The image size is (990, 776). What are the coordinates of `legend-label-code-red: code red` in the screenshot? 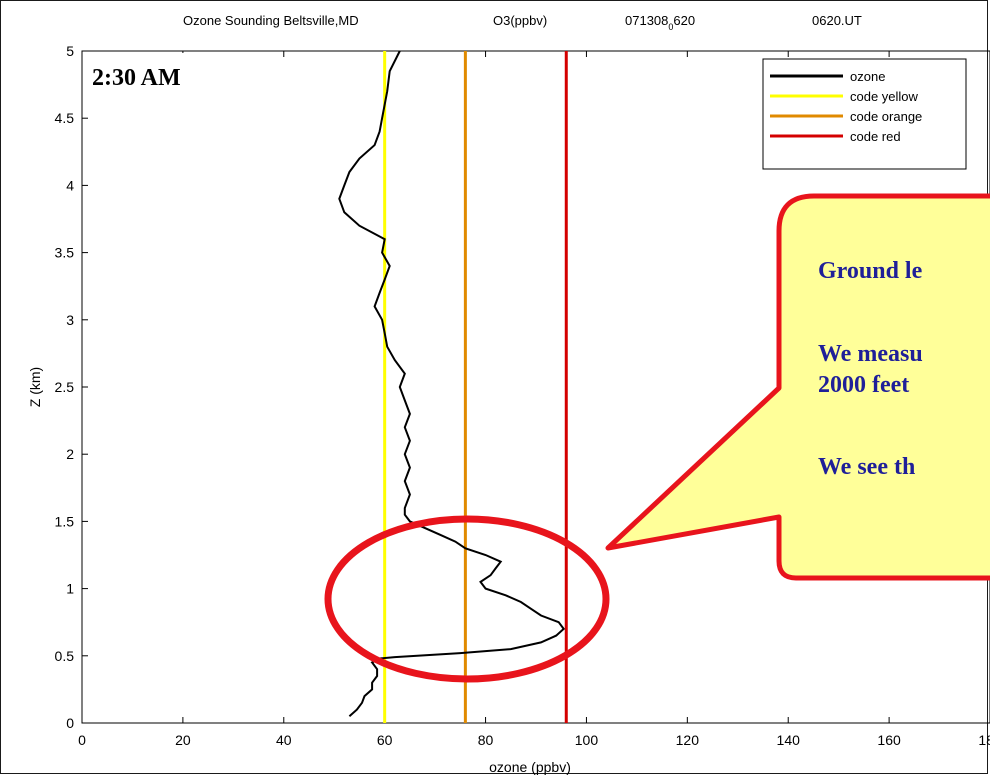 It's located at (875, 136).